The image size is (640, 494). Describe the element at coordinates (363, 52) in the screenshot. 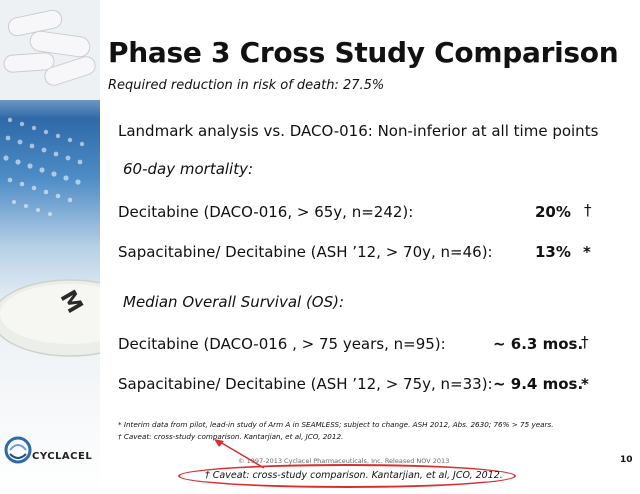

I see `slide-title: Phase 3 Cross Study Comparison` at that location.